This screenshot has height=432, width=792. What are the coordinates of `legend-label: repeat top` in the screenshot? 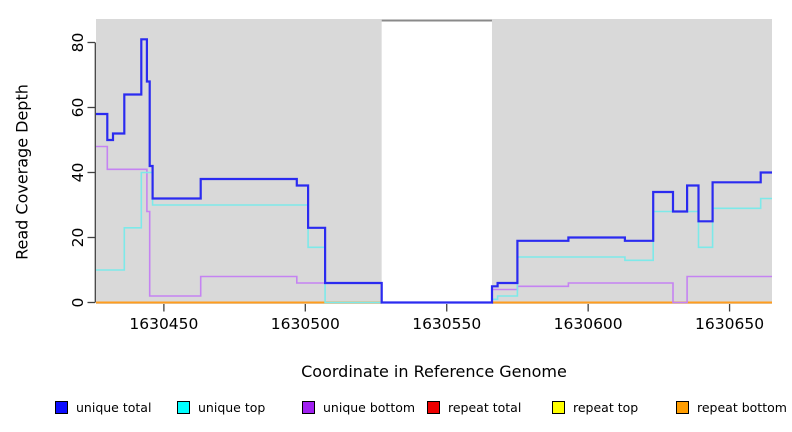 It's located at (606, 407).